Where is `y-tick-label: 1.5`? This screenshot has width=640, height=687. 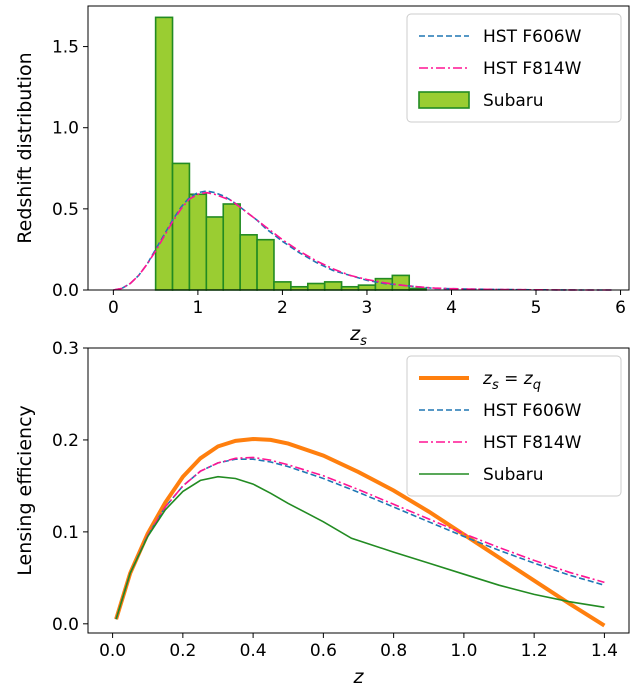 y-tick-label: 1.5 is located at coordinates (65, 48).